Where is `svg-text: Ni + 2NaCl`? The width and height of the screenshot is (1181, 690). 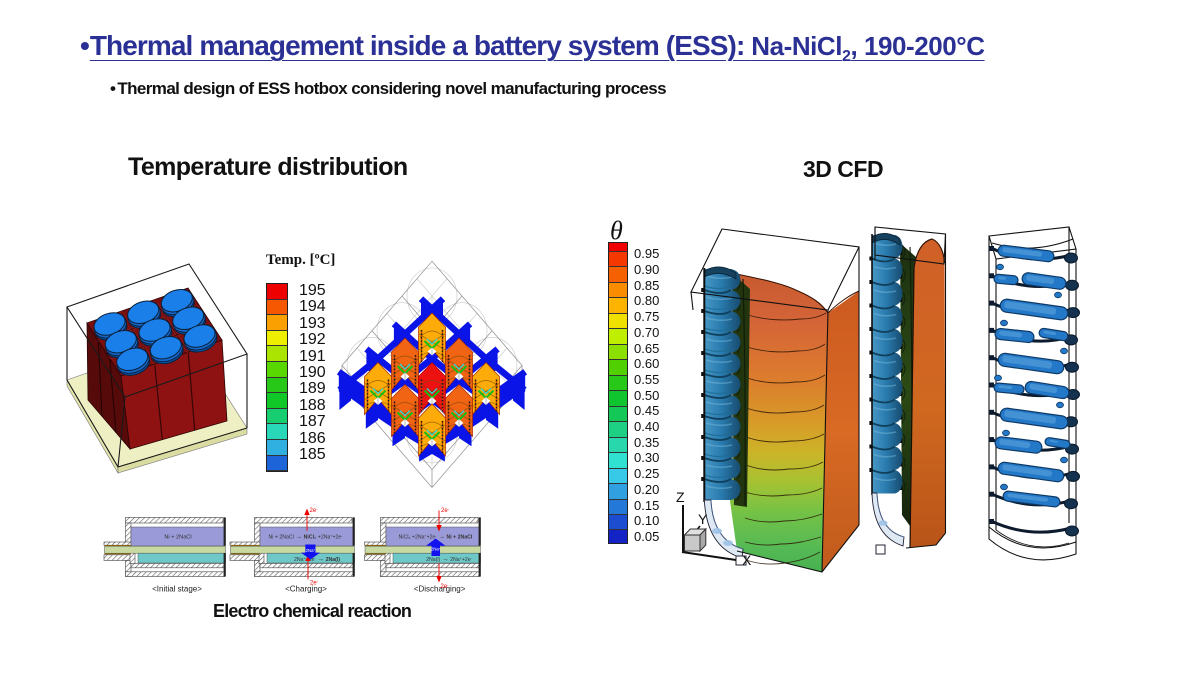 svg-text: Ni + 2NaCl is located at coordinates (177, 538).